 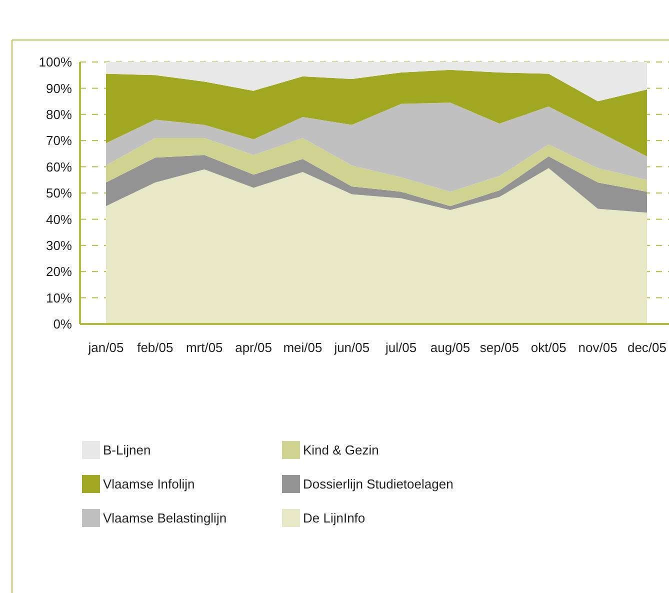 What do you see at coordinates (59, 219) in the screenshot?
I see `y-tick-label: 40%` at bounding box center [59, 219].